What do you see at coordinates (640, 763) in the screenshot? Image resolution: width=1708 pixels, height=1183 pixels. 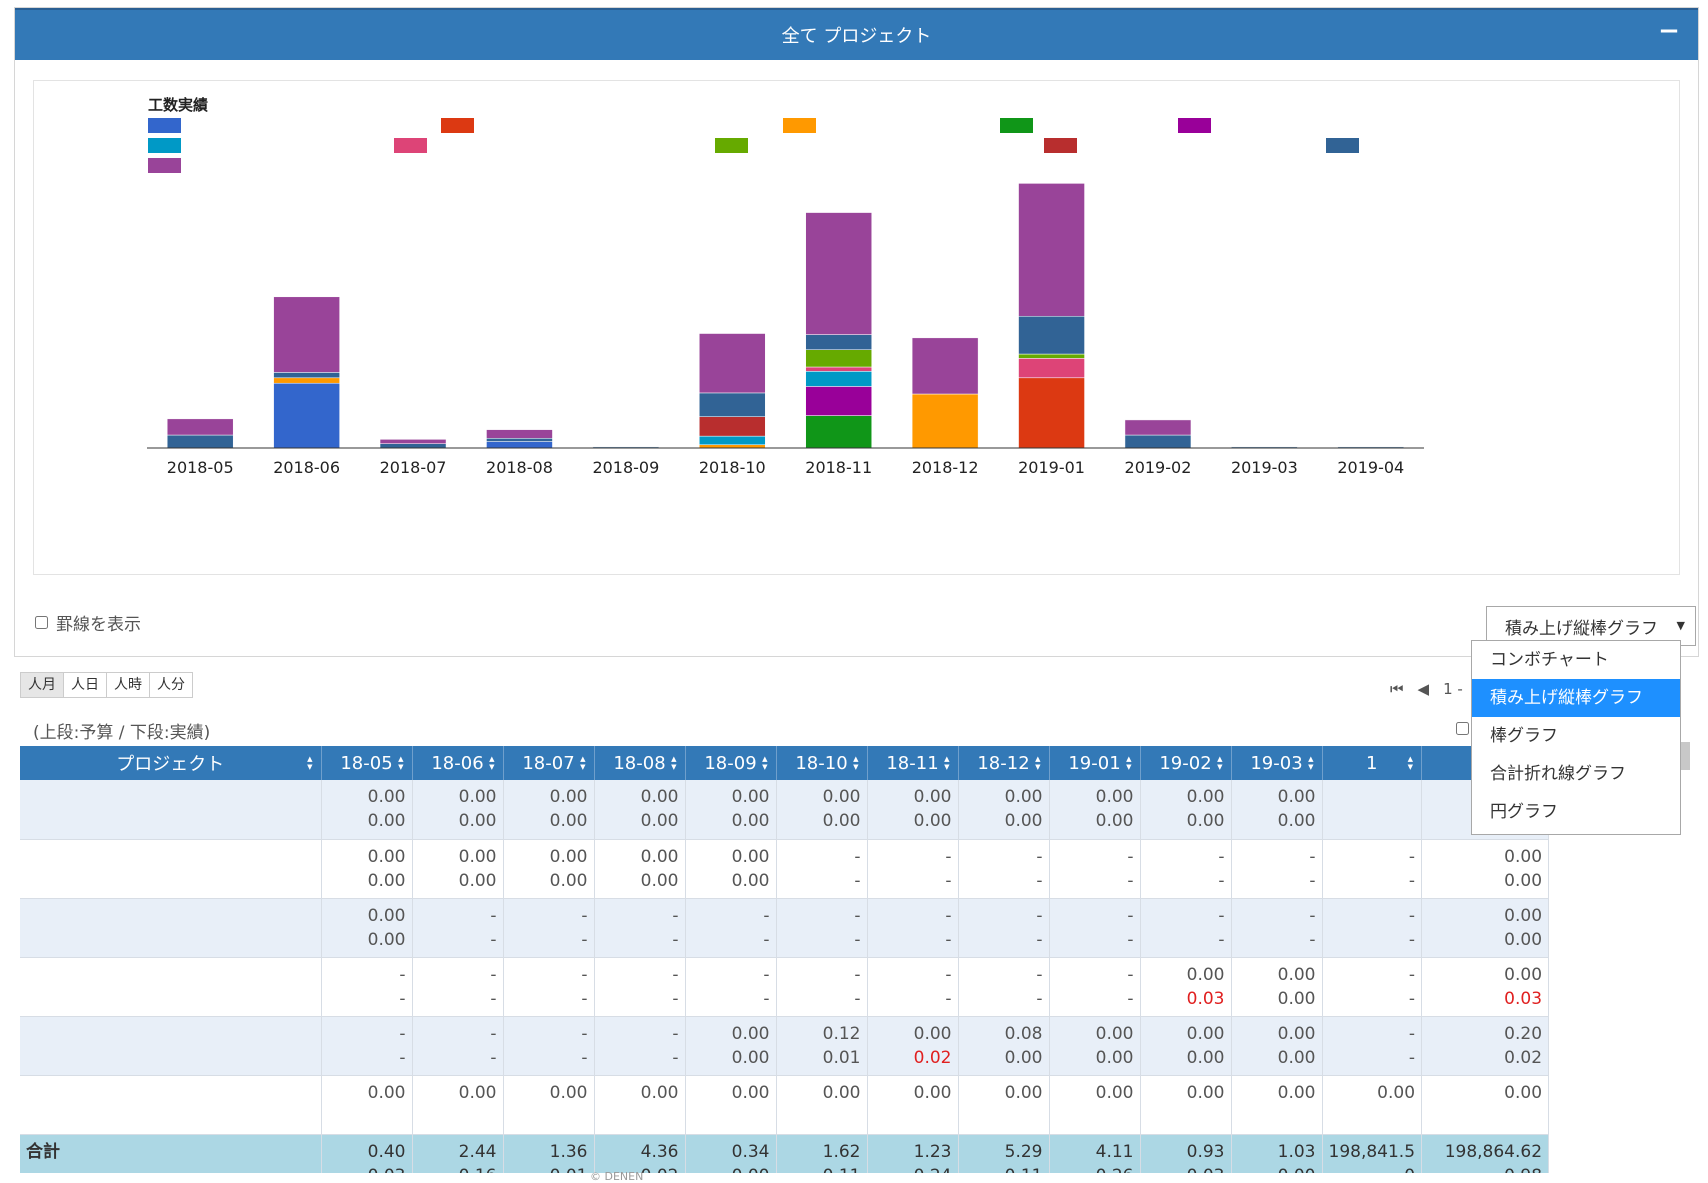 I see `column-header-month: 18-08 ▲ ▼` at bounding box center [640, 763].